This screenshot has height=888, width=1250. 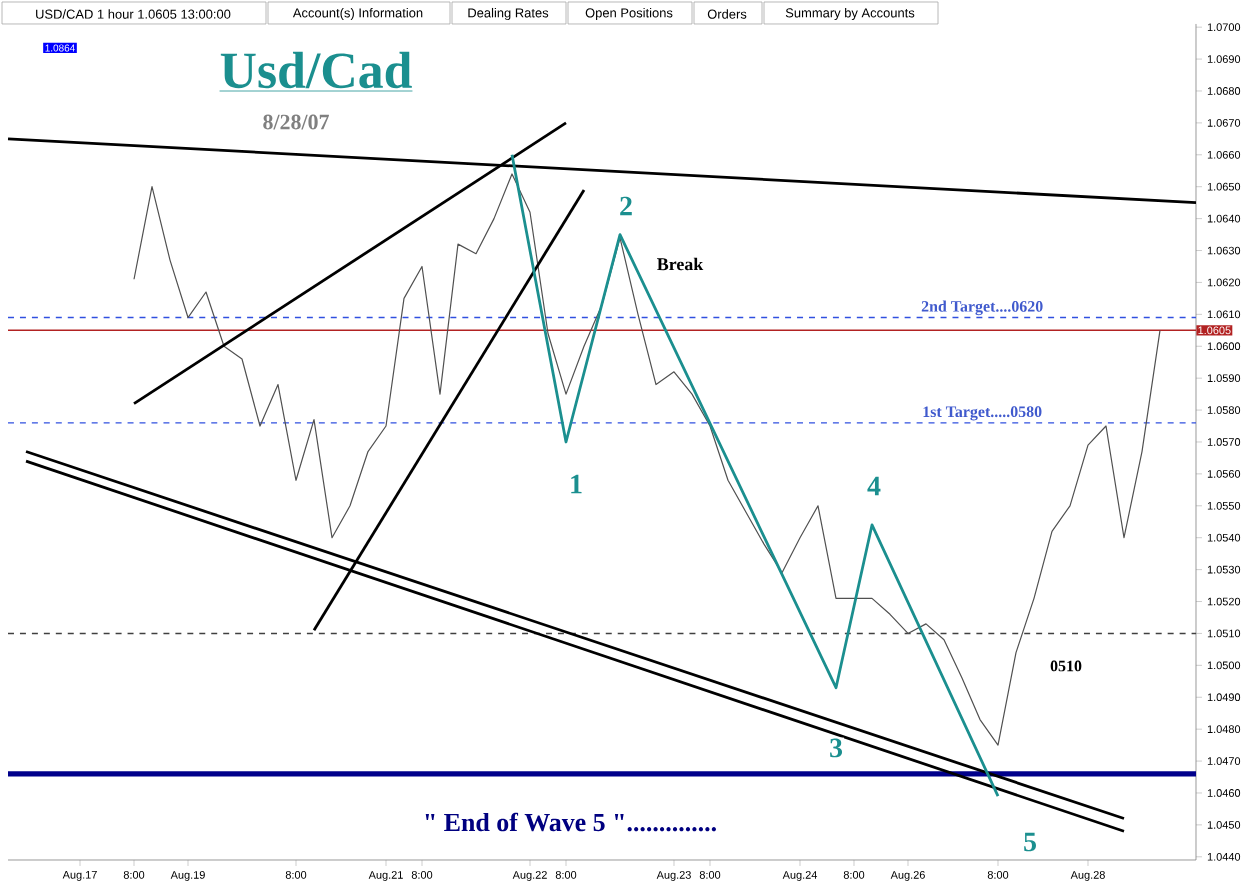 I want to click on annotation: 1, so click(x=576, y=484).